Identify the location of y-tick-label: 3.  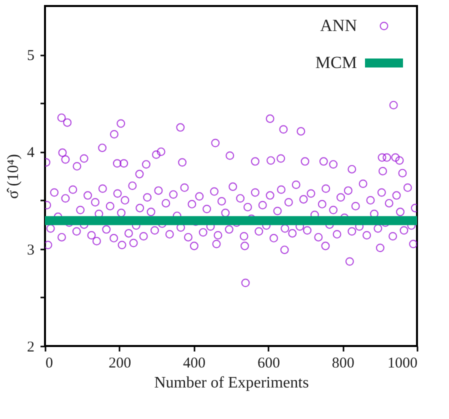
(30, 250).